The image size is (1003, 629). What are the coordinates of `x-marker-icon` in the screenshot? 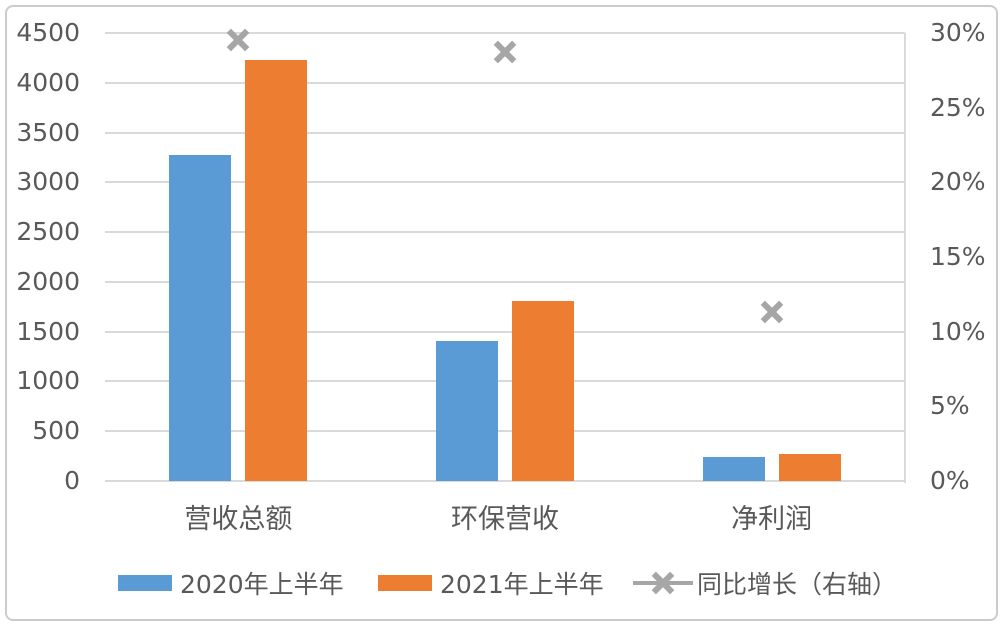 It's located at (663, 583).